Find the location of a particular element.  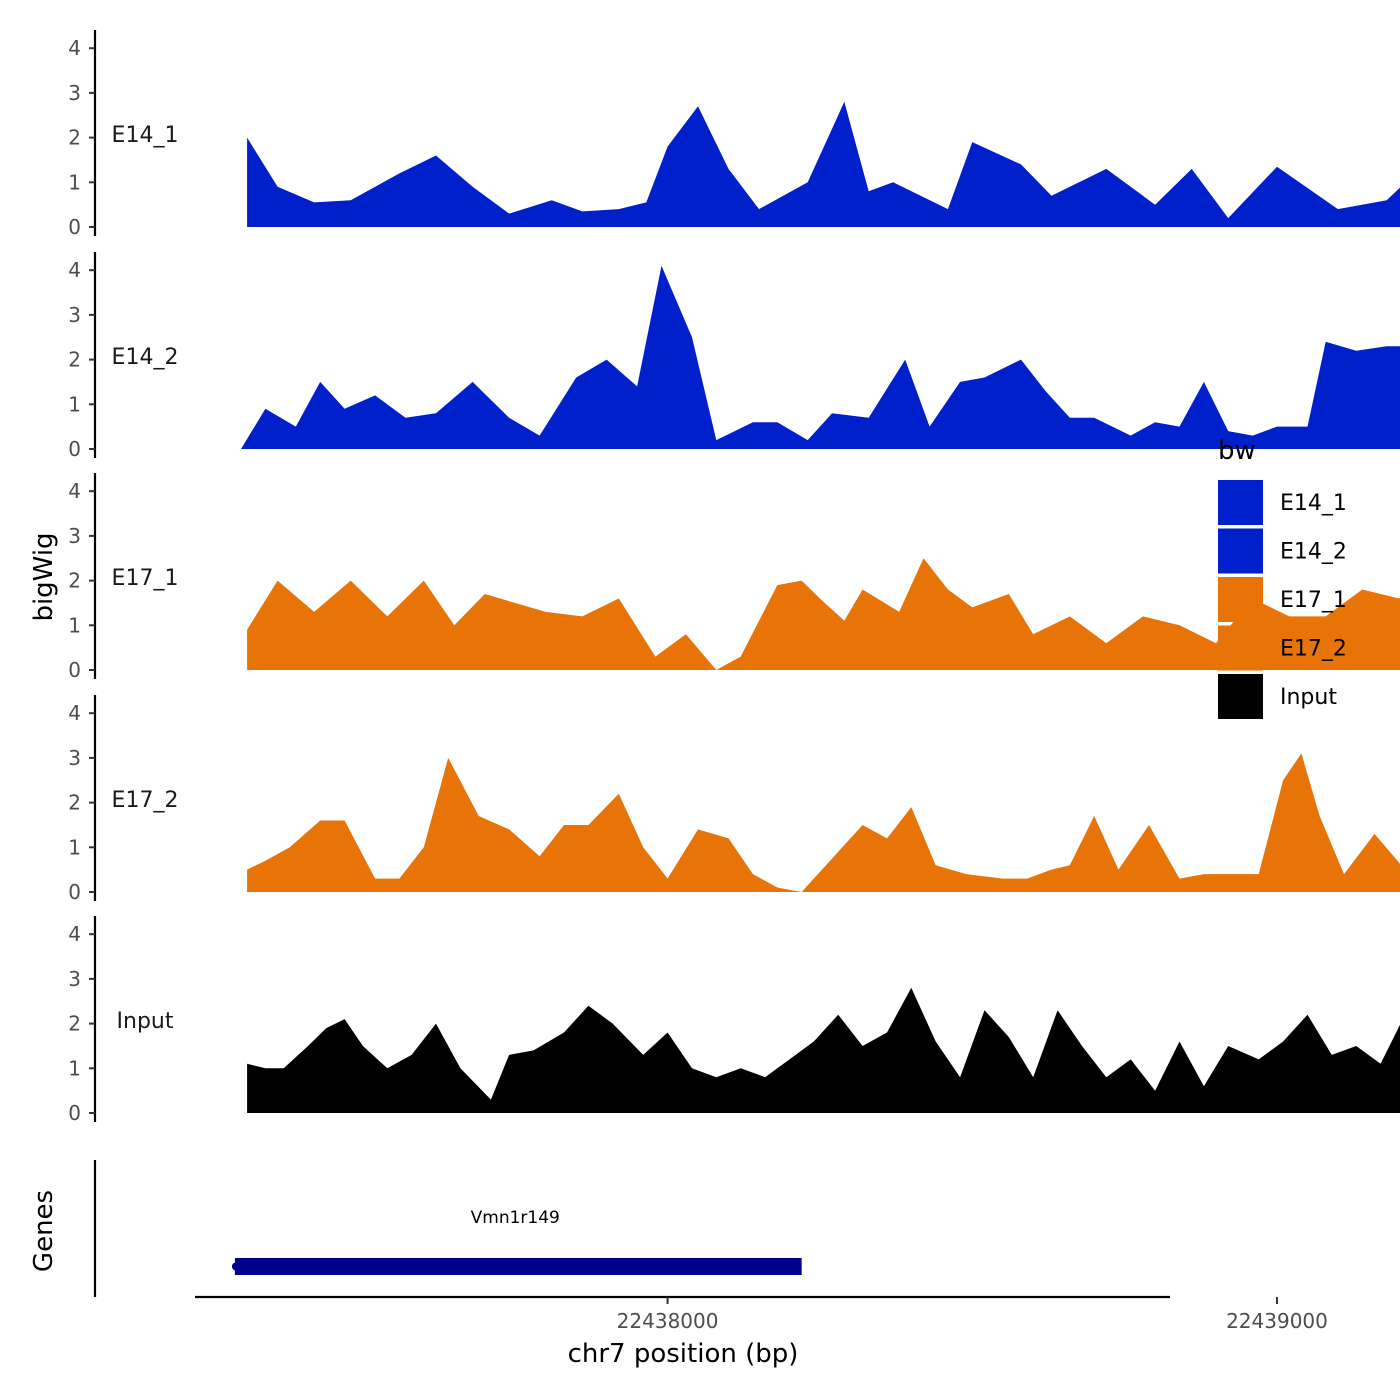

legend-label: E17_2 is located at coordinates (1313, 649).